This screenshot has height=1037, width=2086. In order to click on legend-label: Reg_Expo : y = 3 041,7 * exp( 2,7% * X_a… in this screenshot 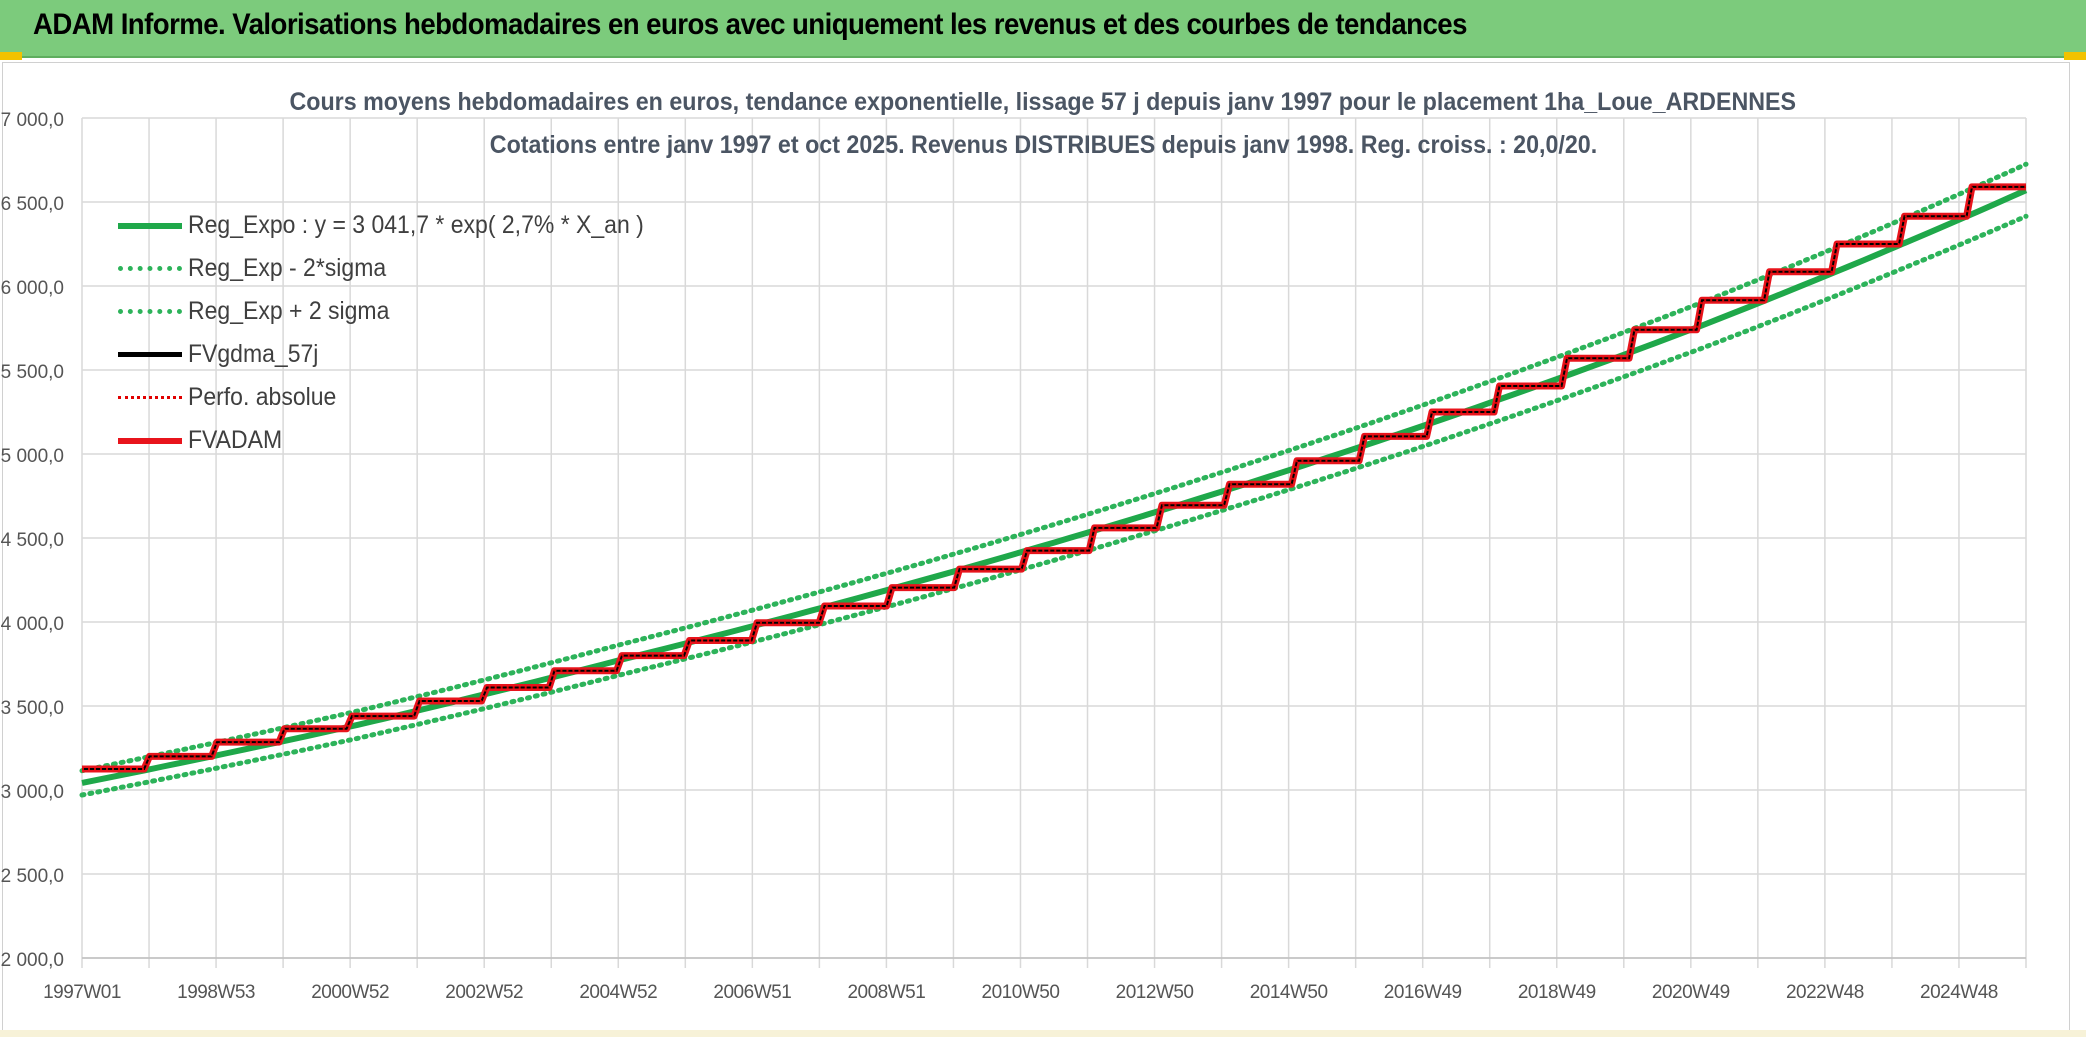, I will do `click(416, 225)`.